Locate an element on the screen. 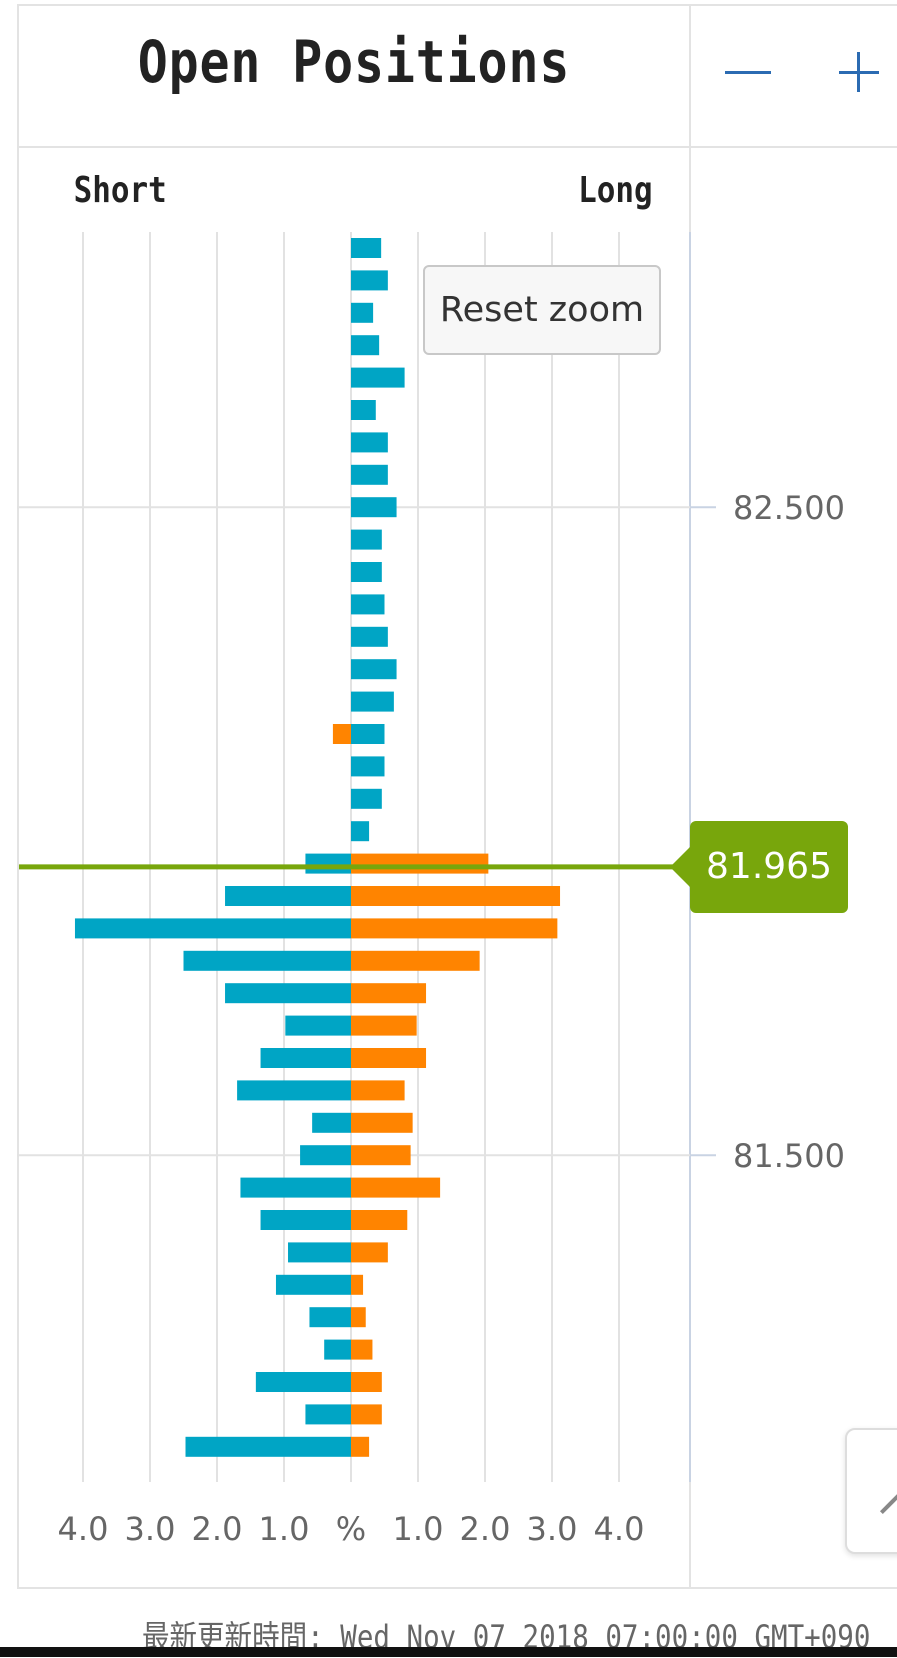 The height and width of the screenshot is (1658, 897). arrow-icon is located at coordinates (888, 1502).